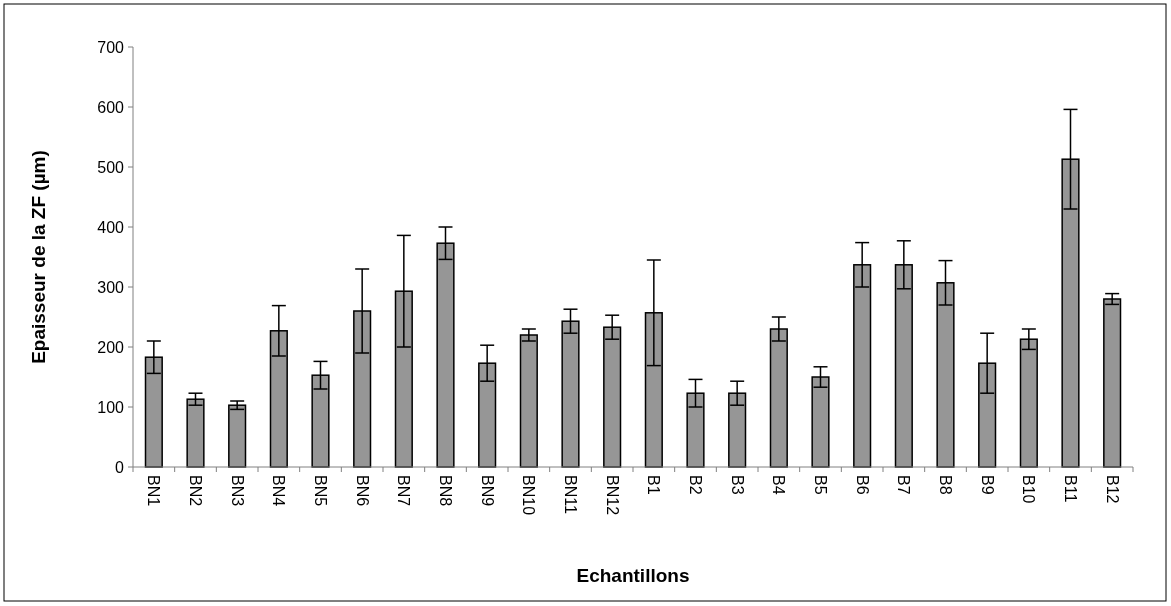 Image resolution: width=1171 pixels, height=606 pixels. I want to click on y-tick-label: 500, so click(111, 167).